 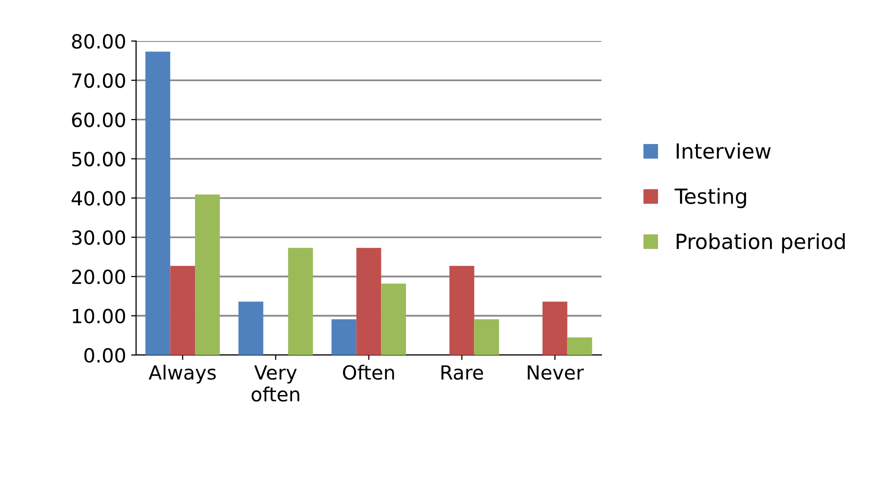 I want to click on y-tick-label: 40.00, so click(x=99, y=198).